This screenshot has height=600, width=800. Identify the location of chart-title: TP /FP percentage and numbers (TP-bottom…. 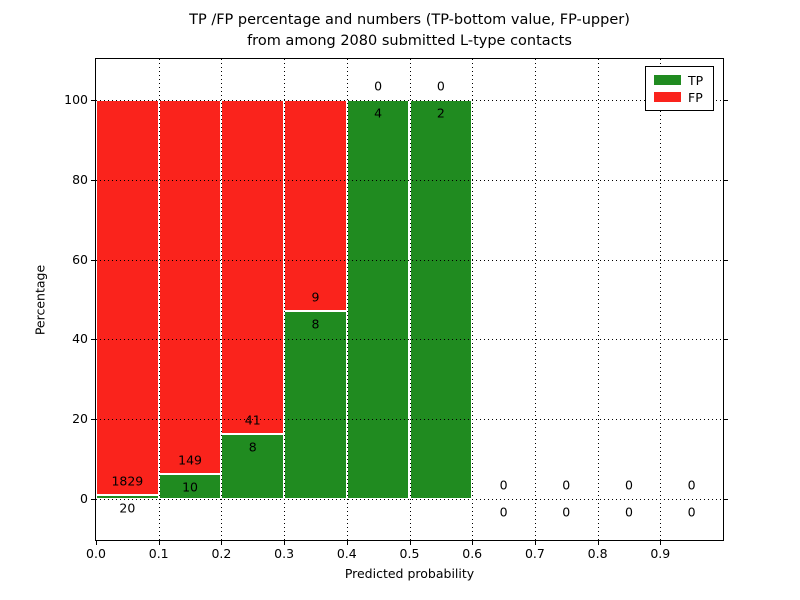
(409, 31).